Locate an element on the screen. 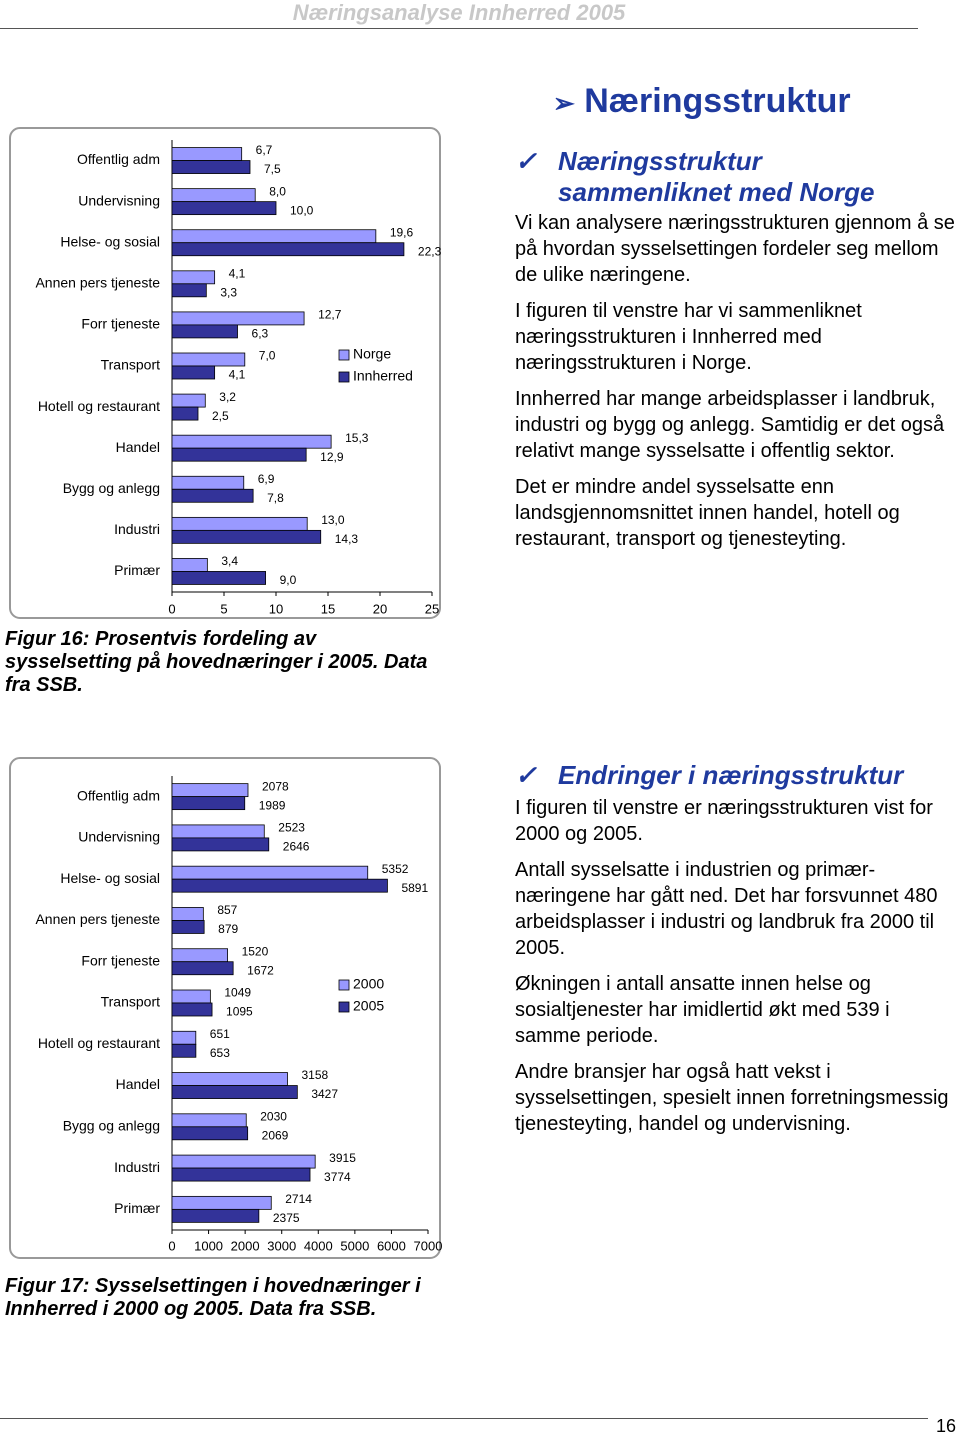  value-label: 6,9 is located at coordinates (266, 479).